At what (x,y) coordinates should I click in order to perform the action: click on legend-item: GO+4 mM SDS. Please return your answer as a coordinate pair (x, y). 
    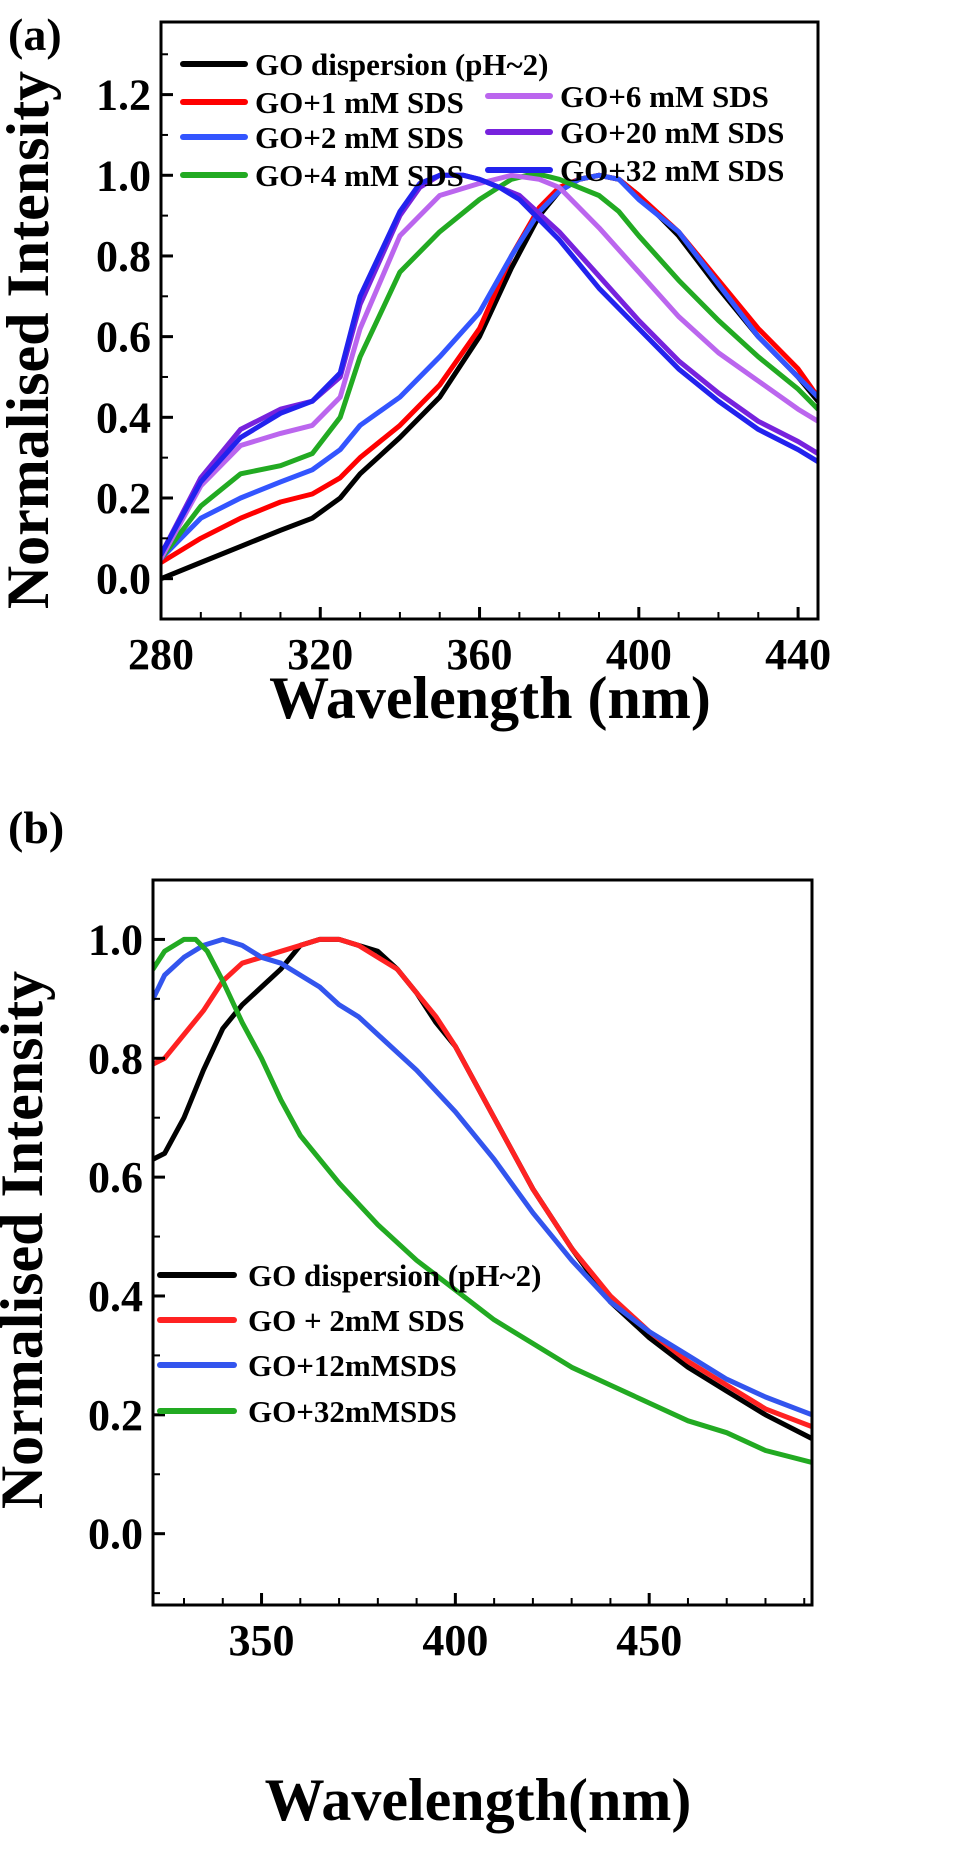
    Looking at the image, I should click on (322, 175).